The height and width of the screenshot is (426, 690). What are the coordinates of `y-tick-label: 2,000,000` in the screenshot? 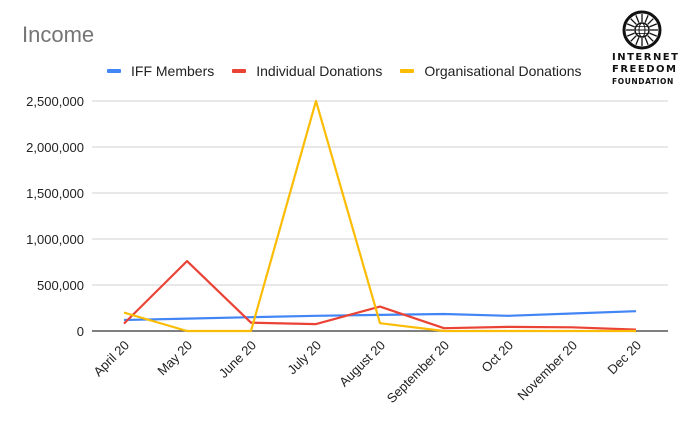 It's located at (55, 147).